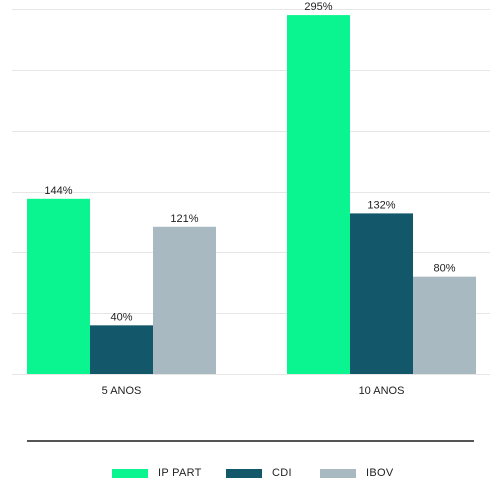  I want to click on legend-item-ip-part: IP PART, so click(157, 473).